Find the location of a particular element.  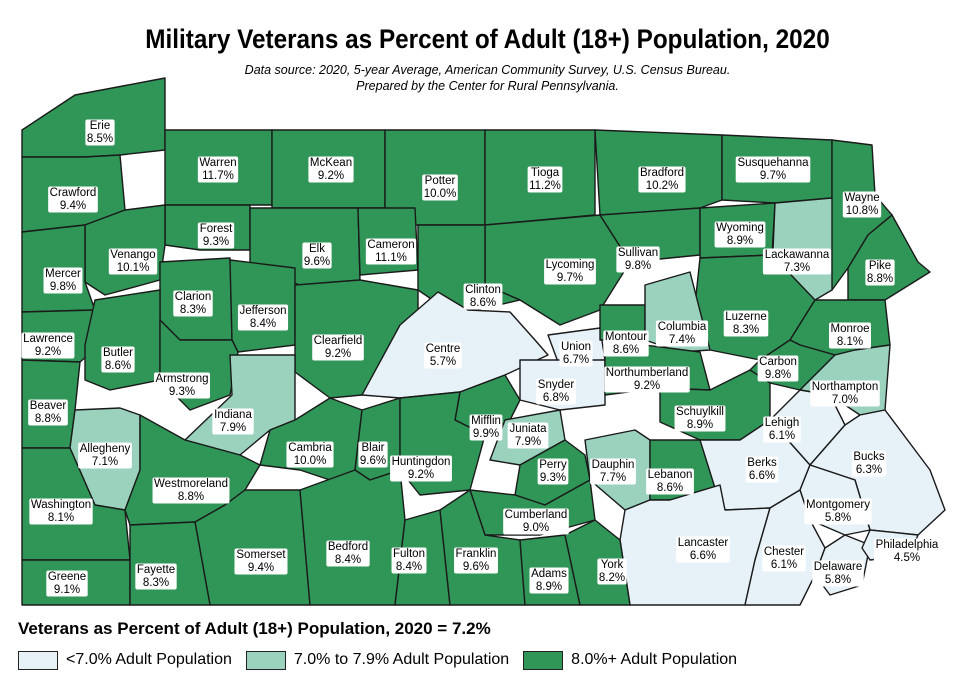

county-name: Bedford is located at coordinates (348, 547).